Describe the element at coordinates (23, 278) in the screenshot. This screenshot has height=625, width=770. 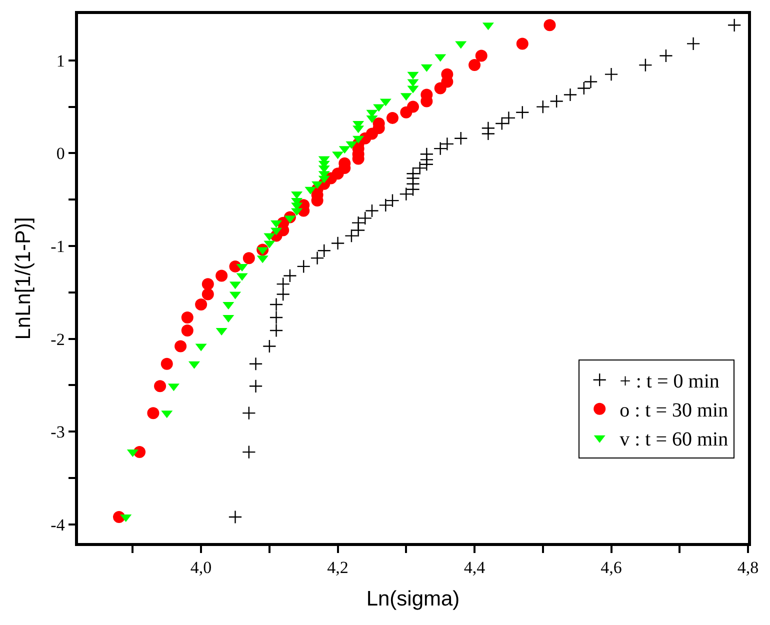
I see `y-axis-title: LnLn[1/(1-P)]` at that location.